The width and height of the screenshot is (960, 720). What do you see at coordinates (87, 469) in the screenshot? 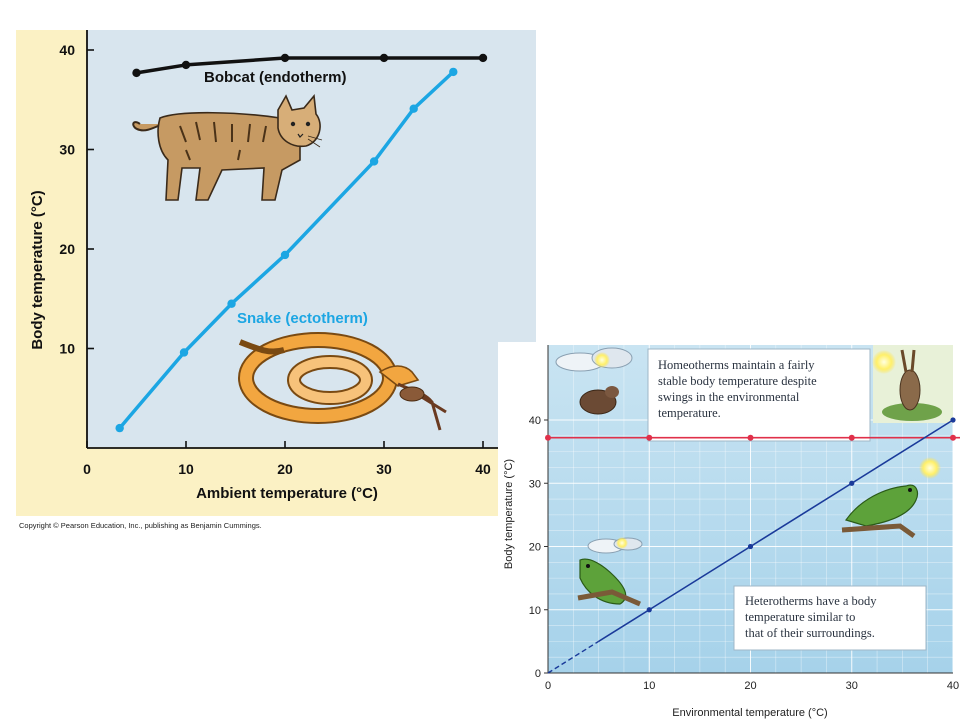
I see `chart1-x-tick-label: 0` at bounding box center [87, 469].